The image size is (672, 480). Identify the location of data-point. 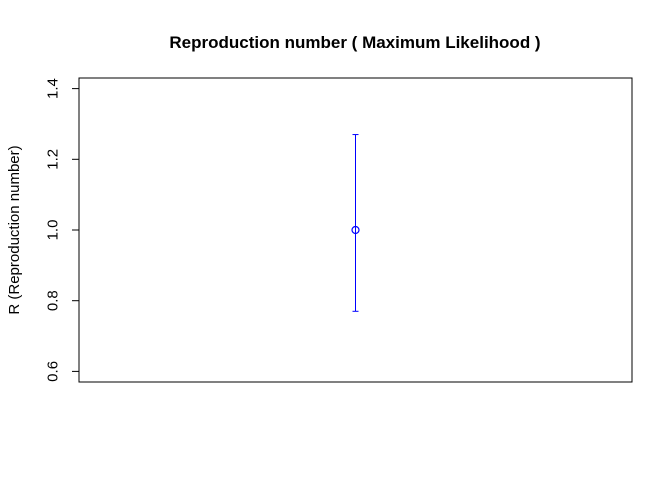
(355, 230).